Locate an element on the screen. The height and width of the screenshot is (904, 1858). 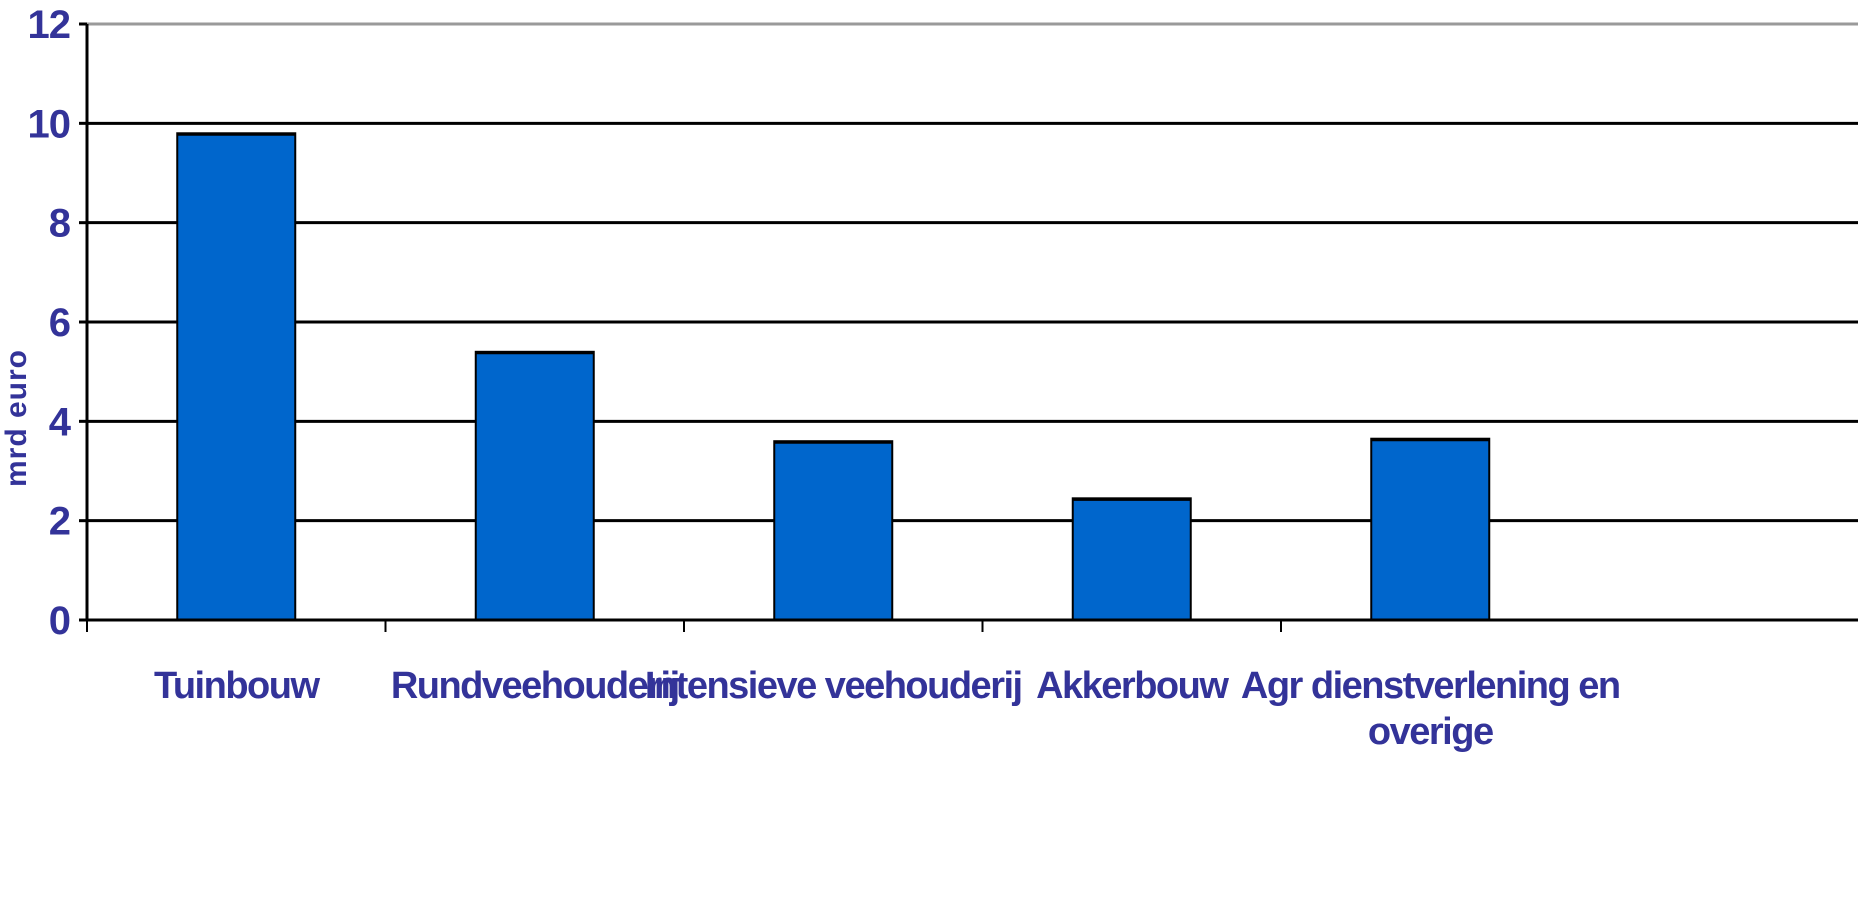
y-tick-labels: 0 2 4 6 8 10 12 is located at coordinates (50, 323).